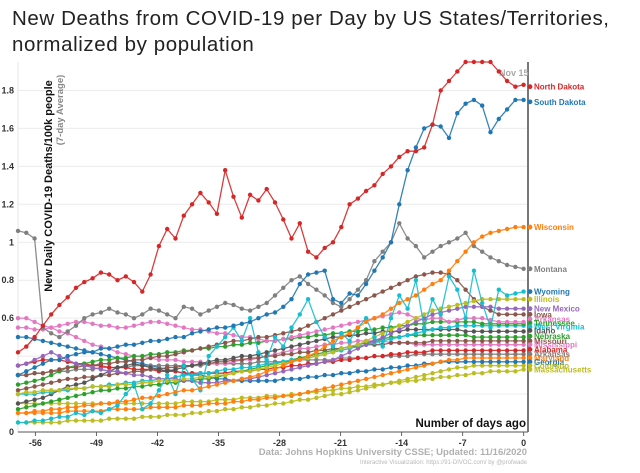  What do you see at coordinates (551, 358) in the screenshot?
I see `end-label: Maryland` at bounding box center [551, 358].